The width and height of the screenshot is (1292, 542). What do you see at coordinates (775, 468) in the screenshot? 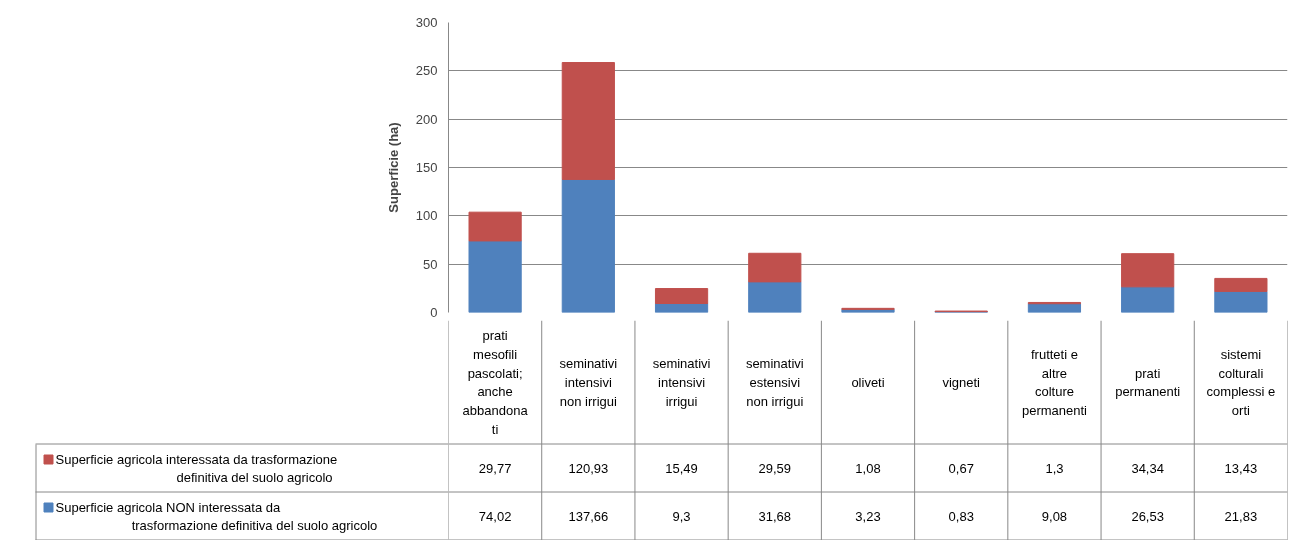
I see `data-label: 29,59` at bounding box center [775, 468].